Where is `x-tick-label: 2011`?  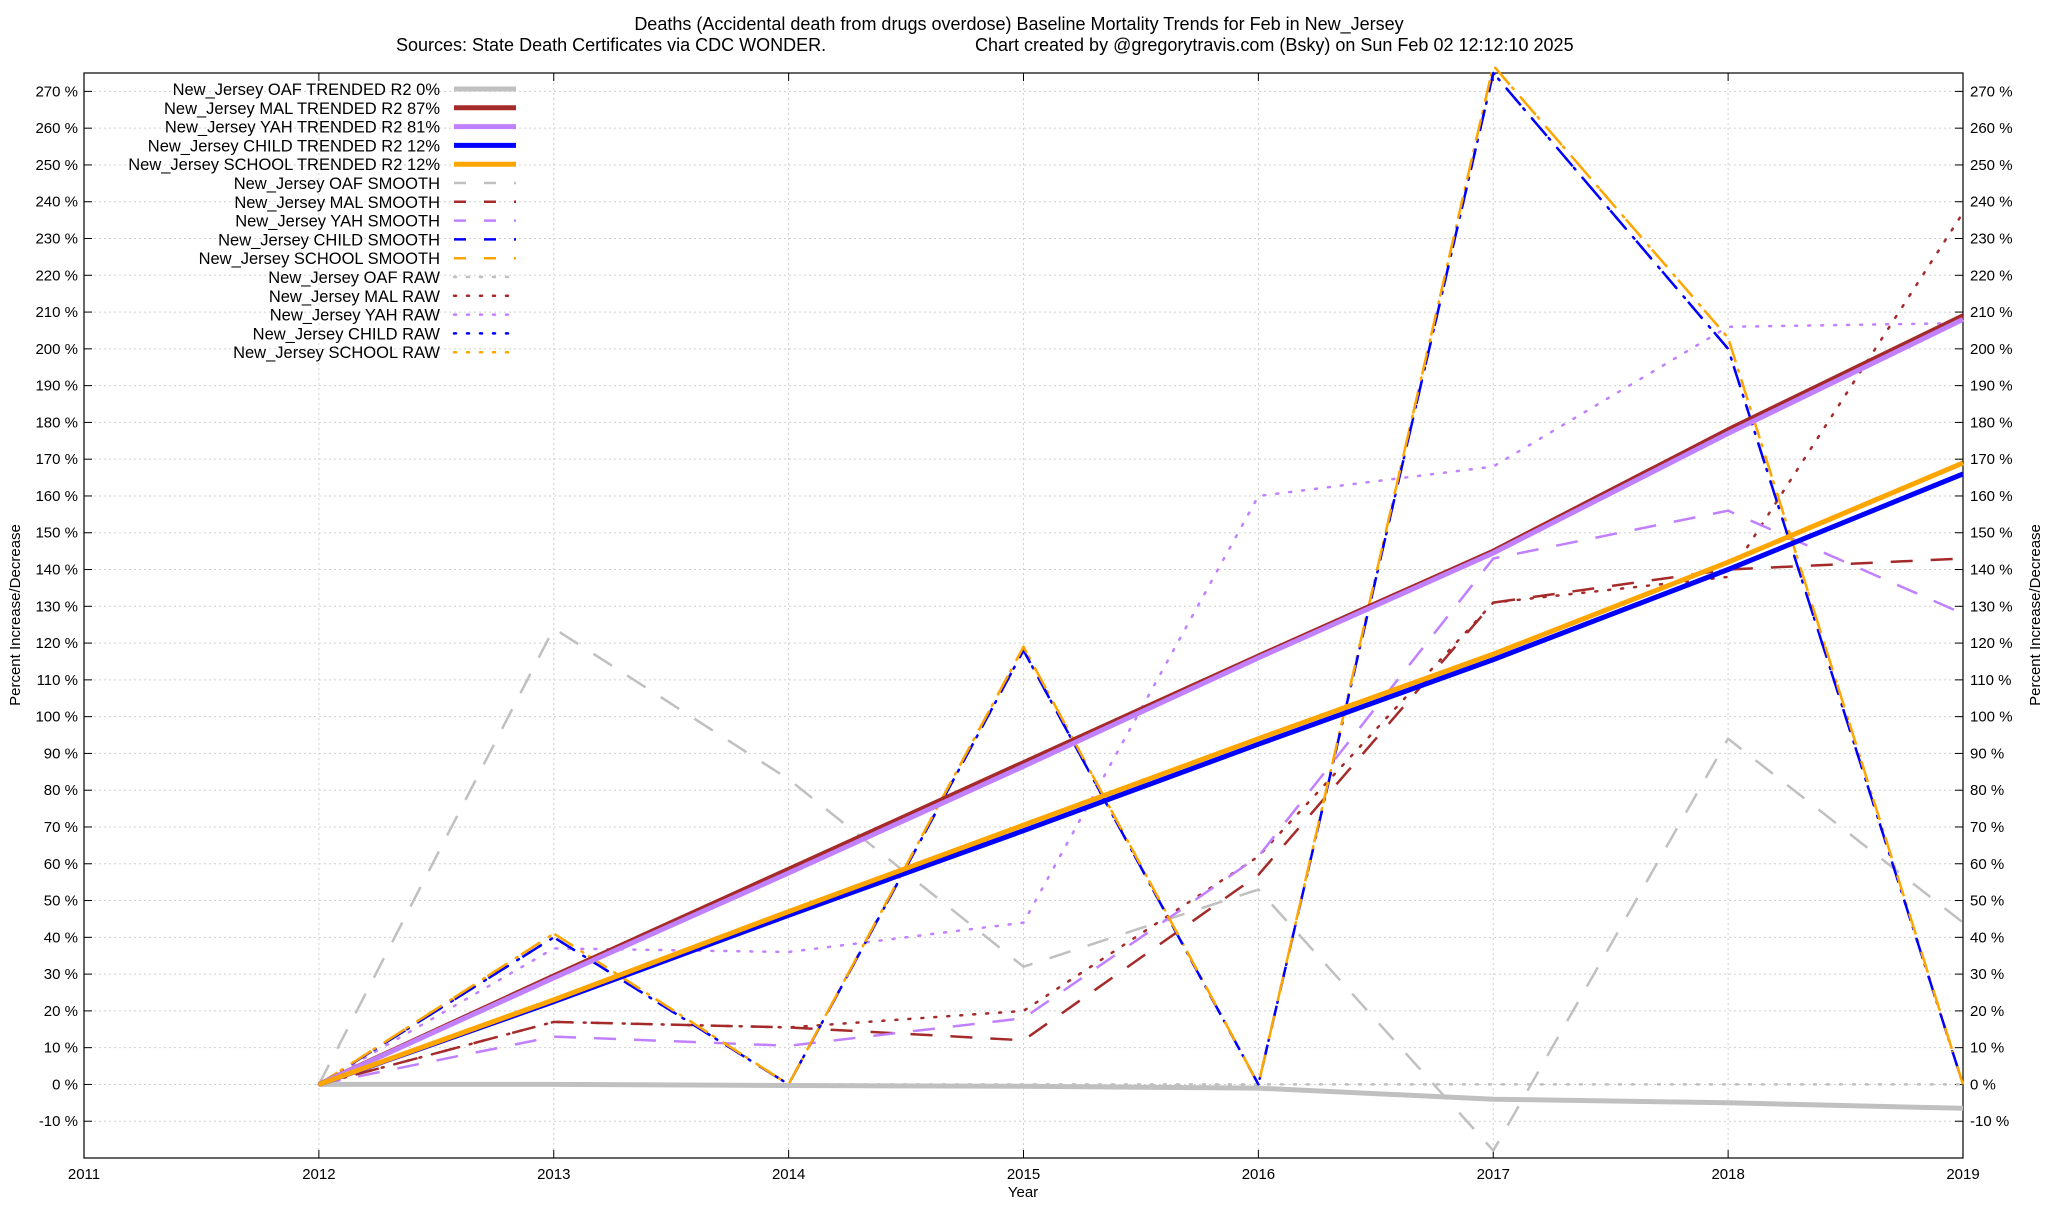
x-tick-label: 2011 is located at coordinates (84, 1174).